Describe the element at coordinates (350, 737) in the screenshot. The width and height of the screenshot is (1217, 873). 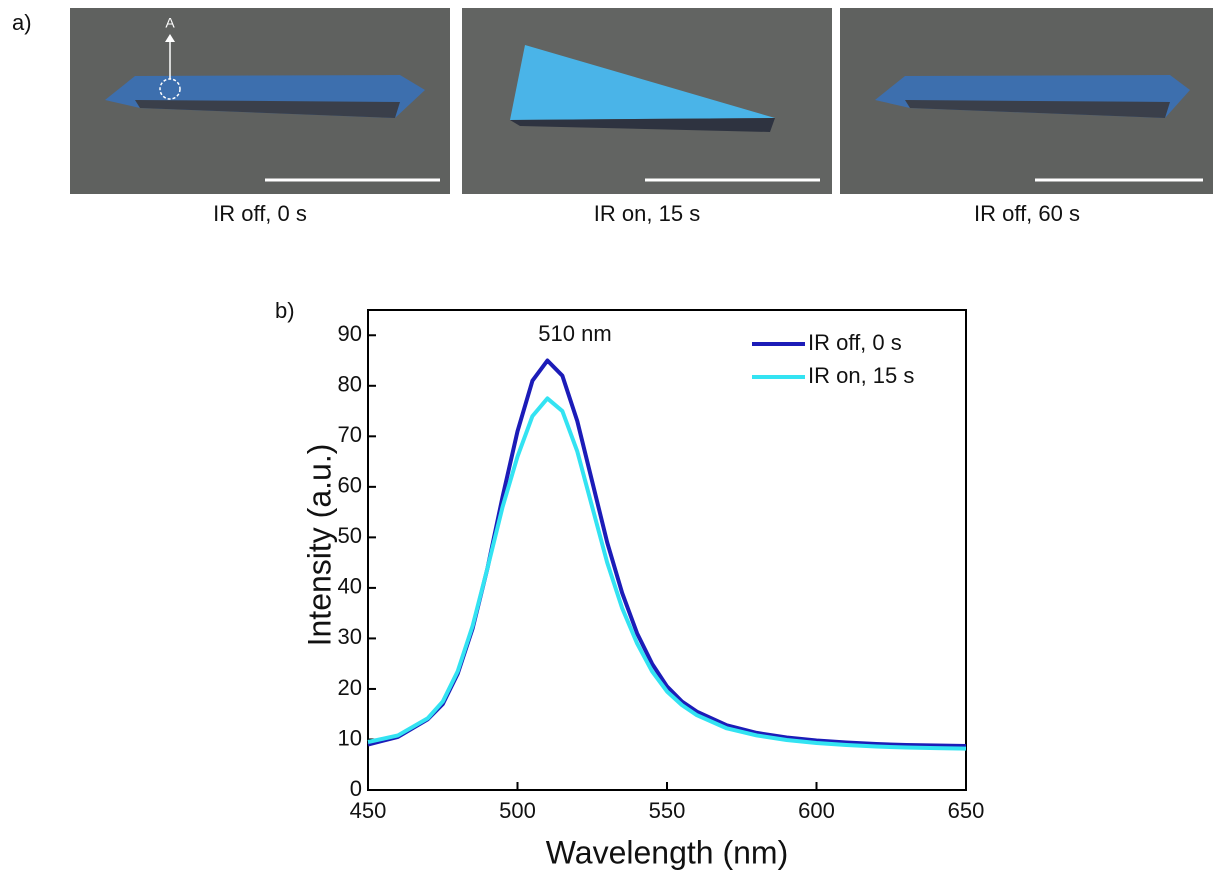
I see `y-tick-label: 10` at that location.